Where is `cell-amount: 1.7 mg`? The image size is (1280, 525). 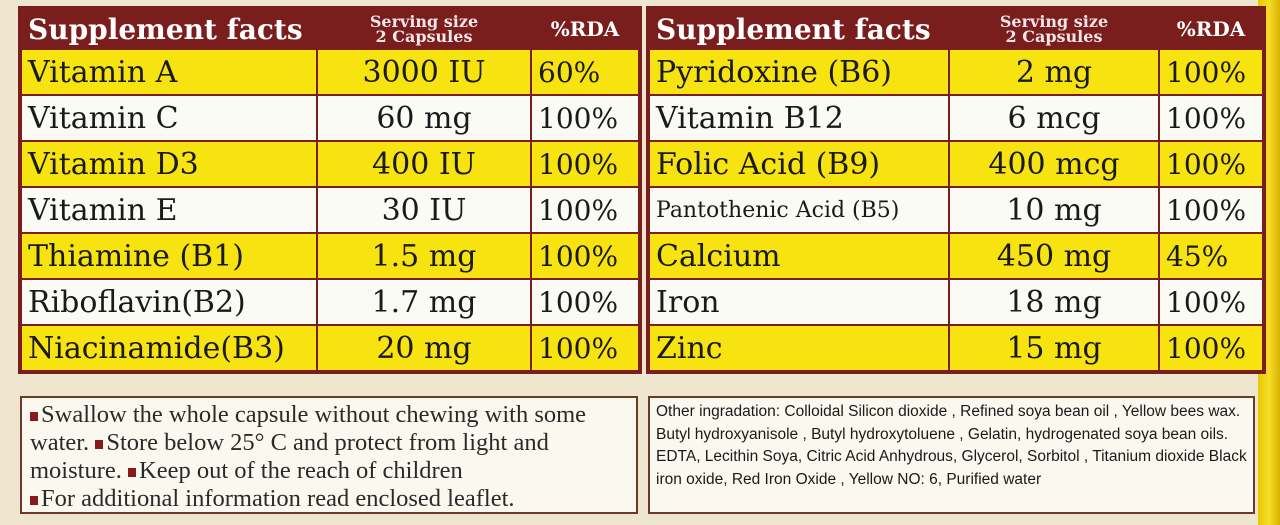 cell-amount: 1.7 mg is located at coordinates (424, 302).